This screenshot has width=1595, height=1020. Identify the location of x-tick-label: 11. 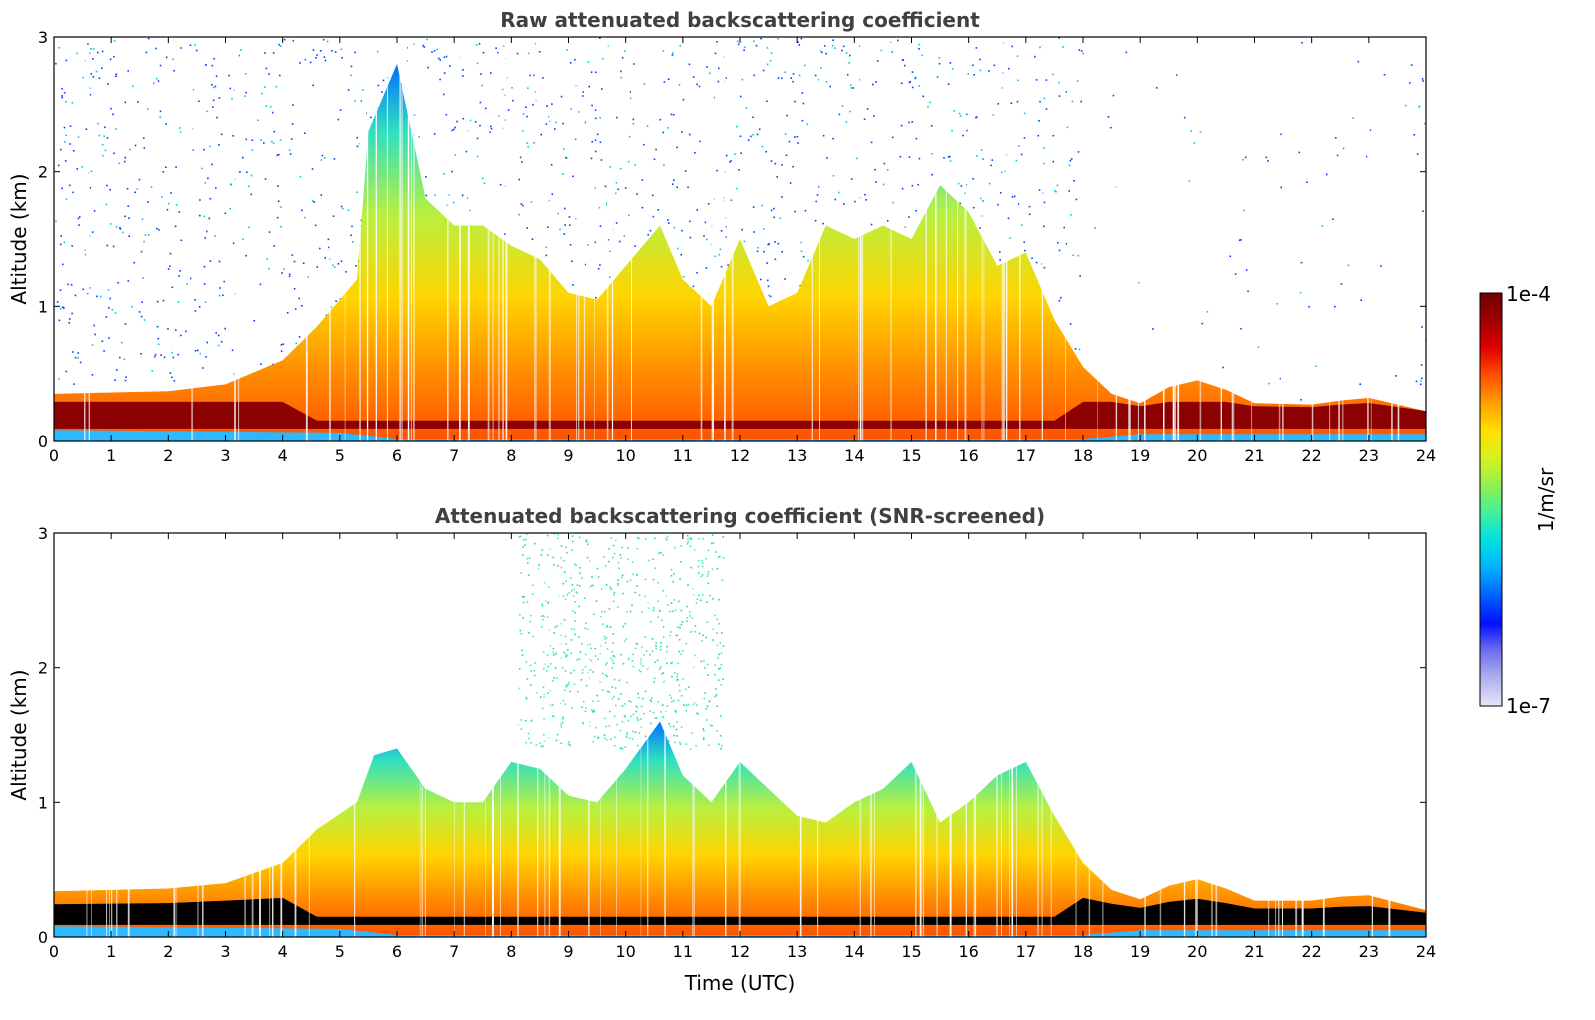
(683, 951).